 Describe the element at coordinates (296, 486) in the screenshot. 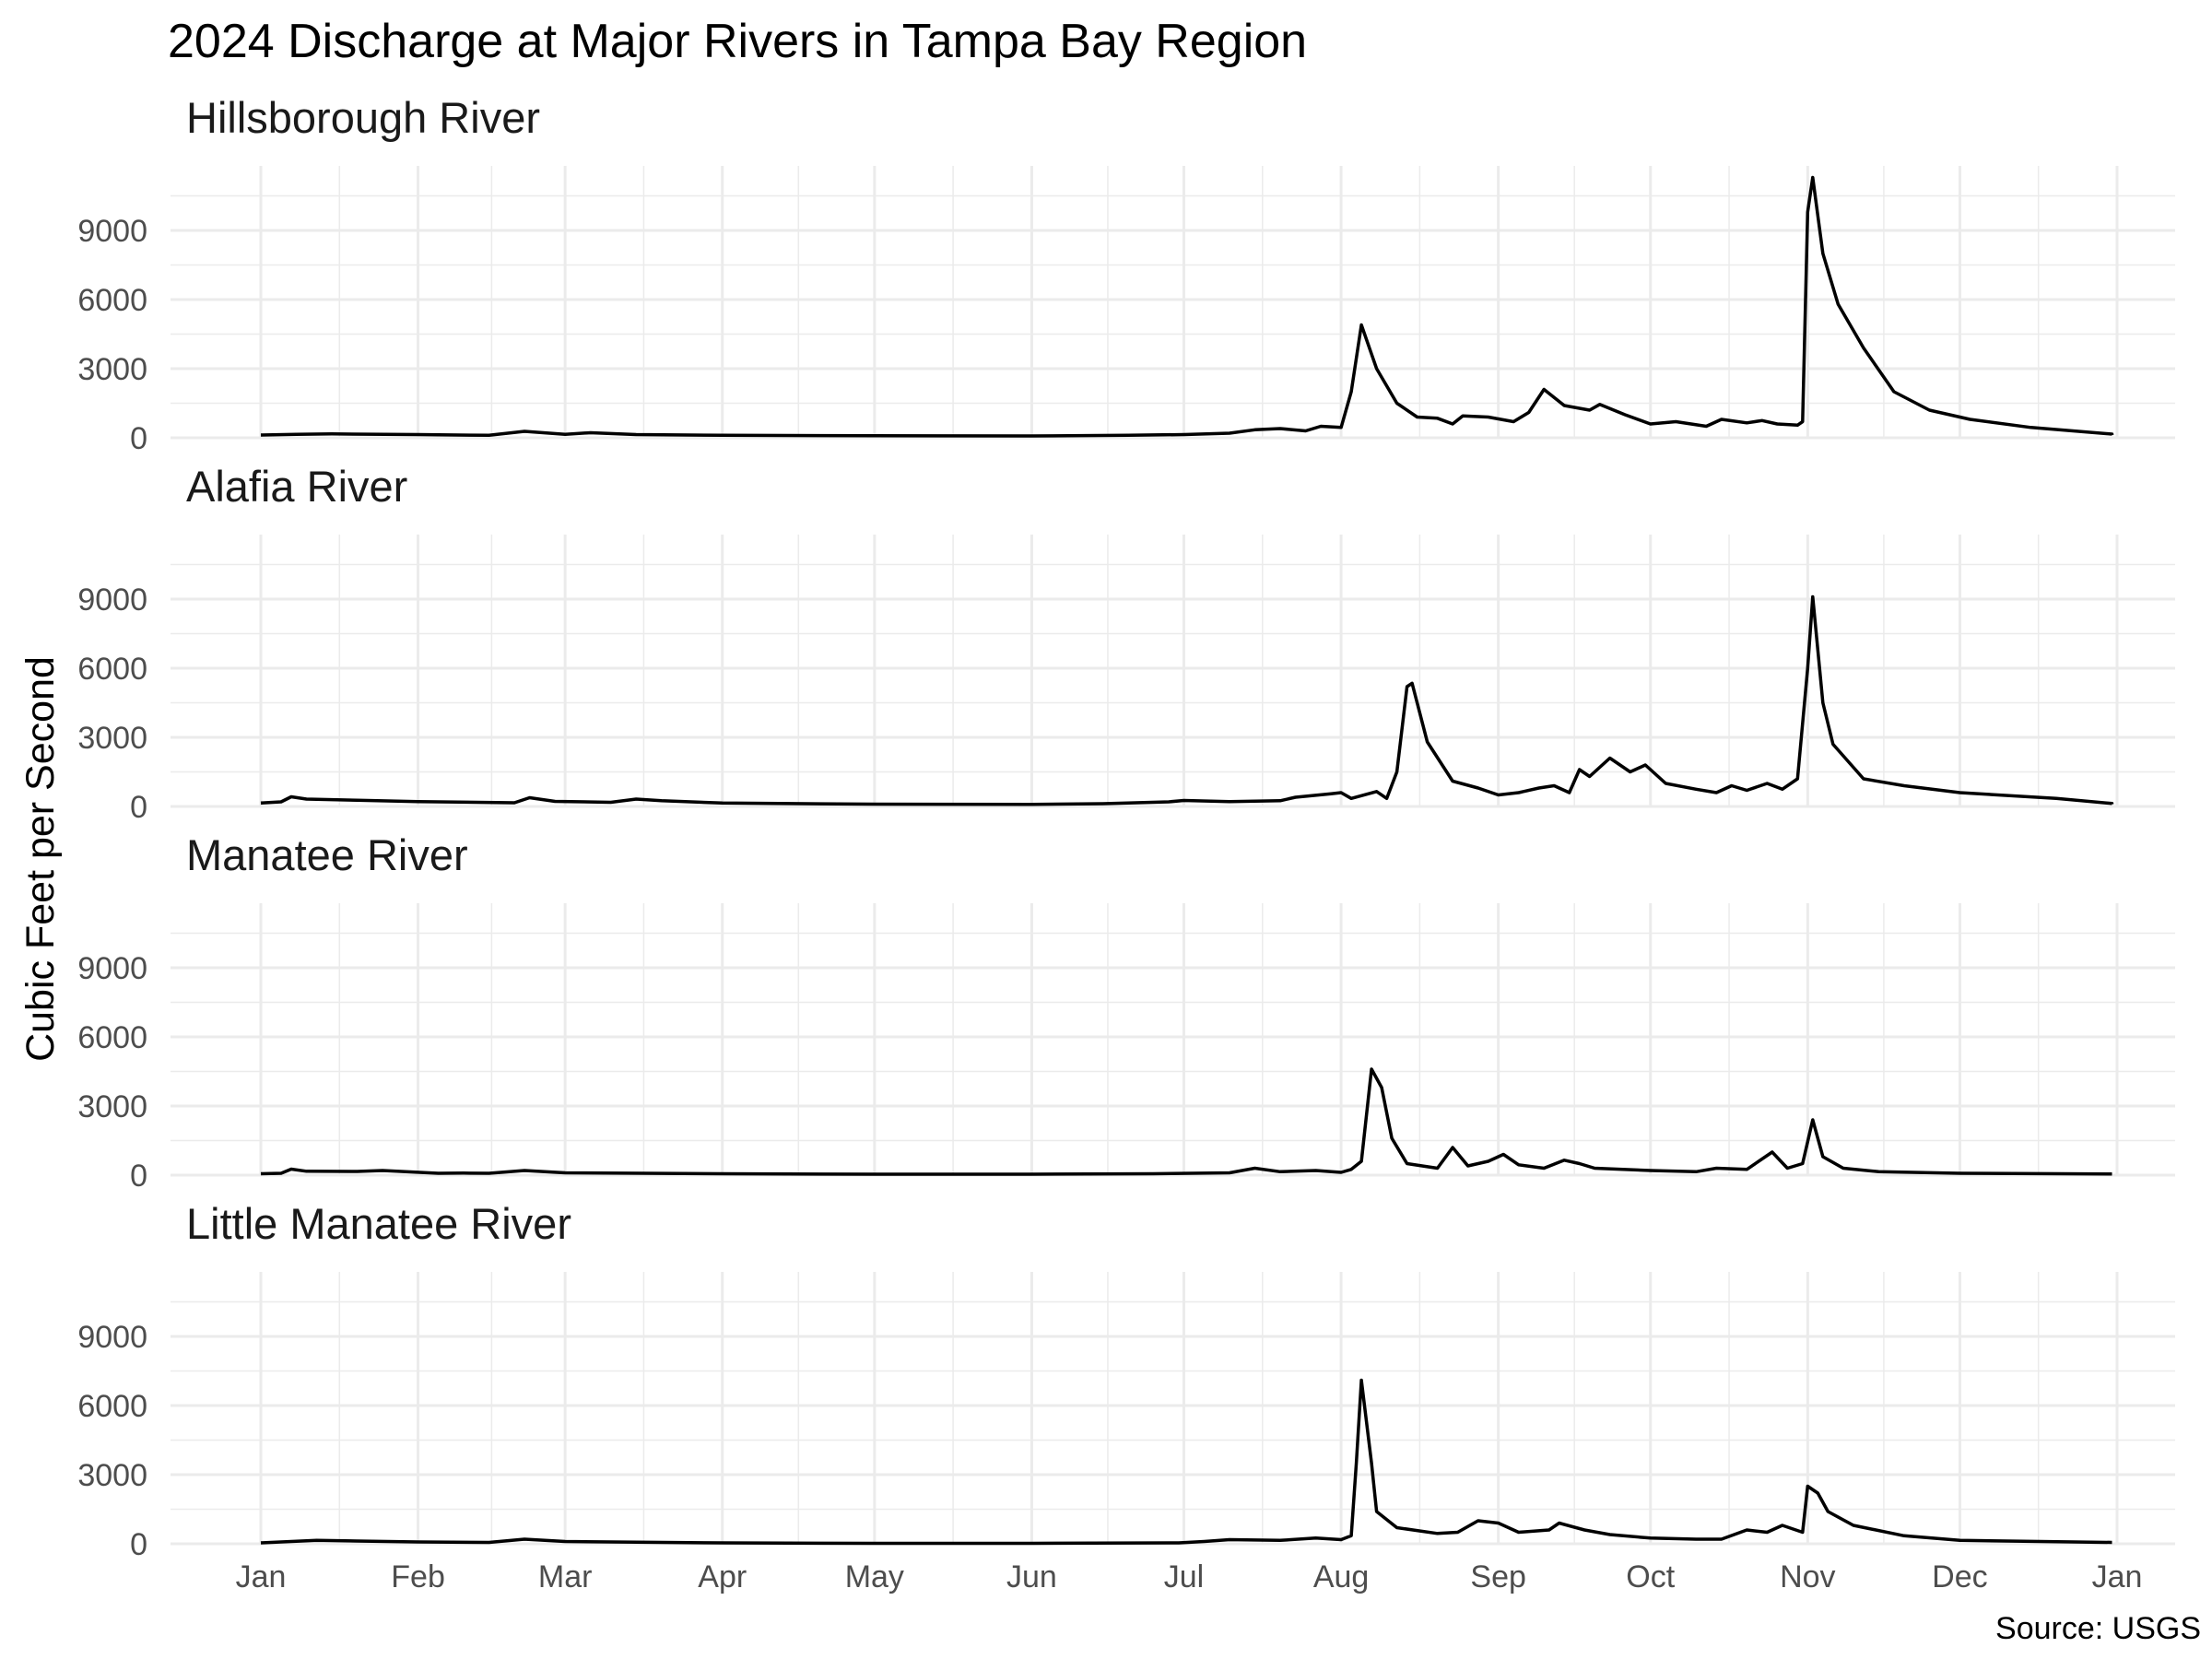

I see `panel-title: Alafia River` at that location.